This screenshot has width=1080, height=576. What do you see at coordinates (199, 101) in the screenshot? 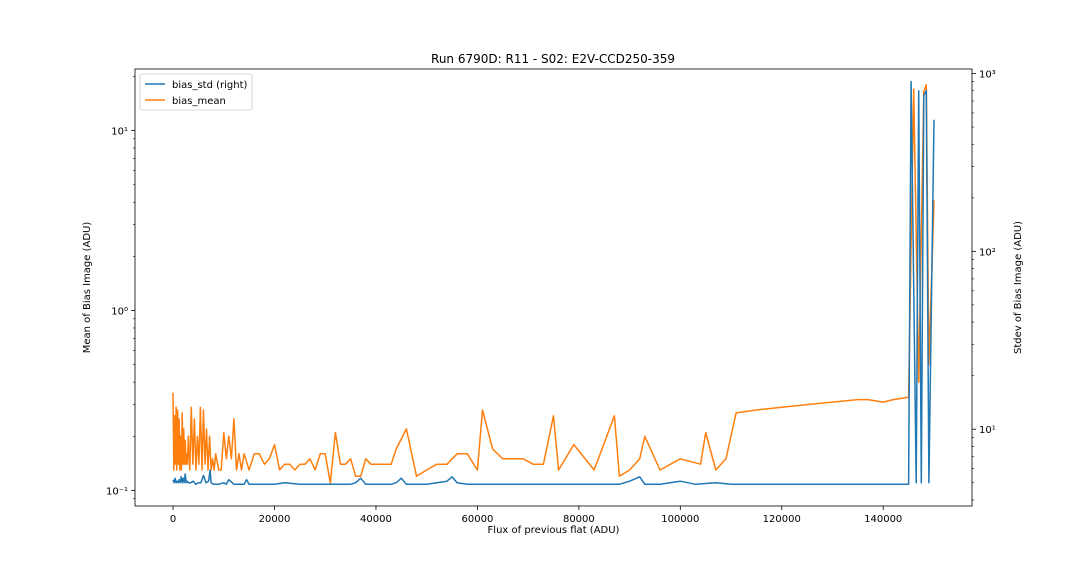
I see `legend-label: bias_mean` at bounding box center [199, 101].